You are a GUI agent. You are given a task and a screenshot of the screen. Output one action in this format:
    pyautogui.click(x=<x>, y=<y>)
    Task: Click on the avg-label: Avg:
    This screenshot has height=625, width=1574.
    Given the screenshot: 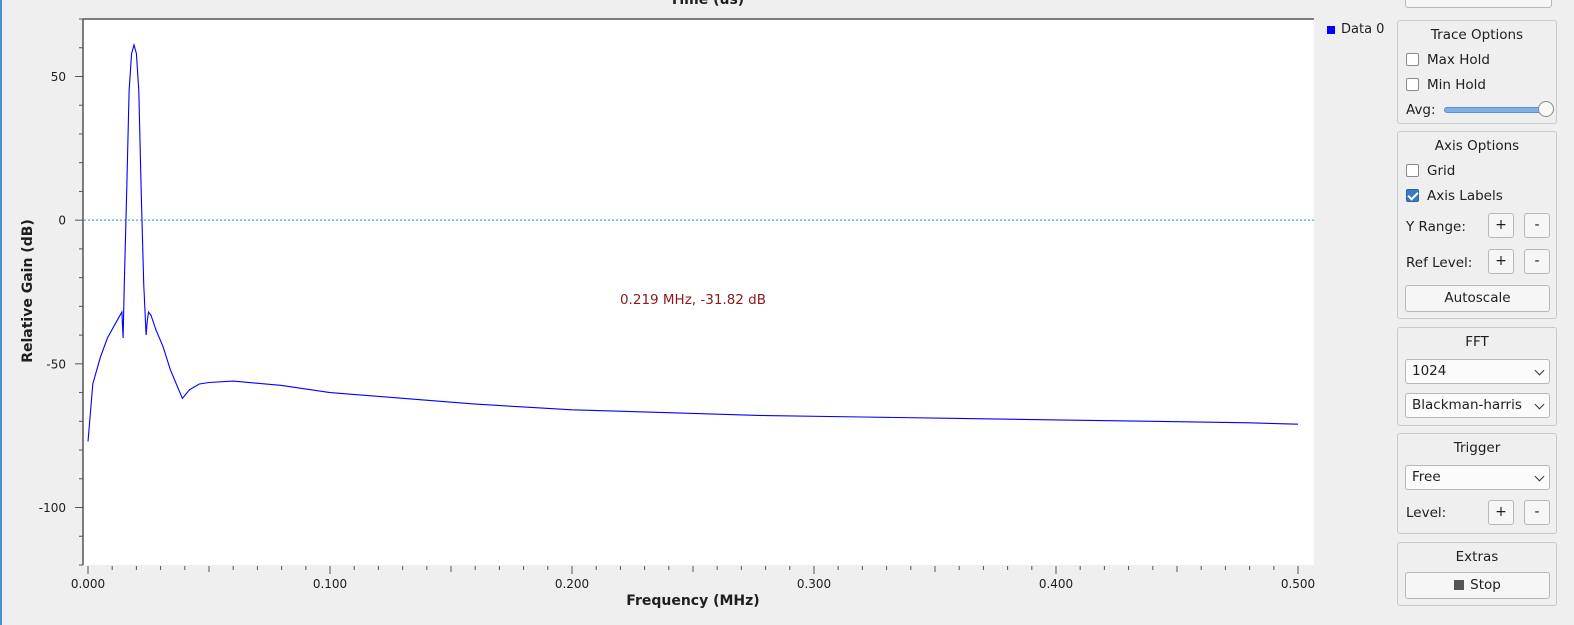 What is the action you would take?
    pyautogui.click(x=1421, y=109)
    